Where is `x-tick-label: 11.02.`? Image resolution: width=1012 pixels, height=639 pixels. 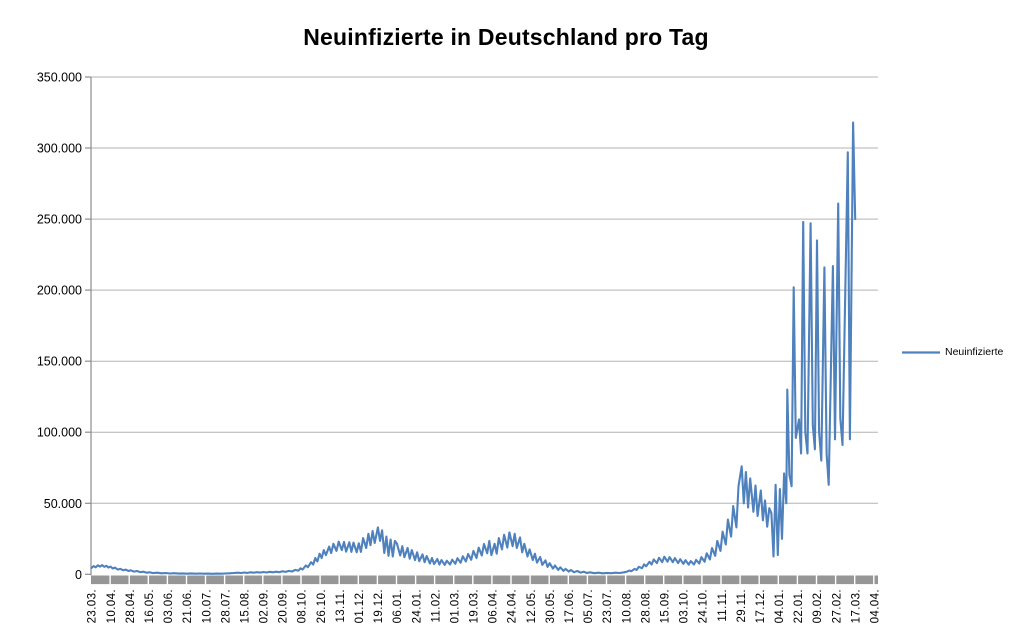 x-tick-label: 11.02. is located at coordinates (436, 606).